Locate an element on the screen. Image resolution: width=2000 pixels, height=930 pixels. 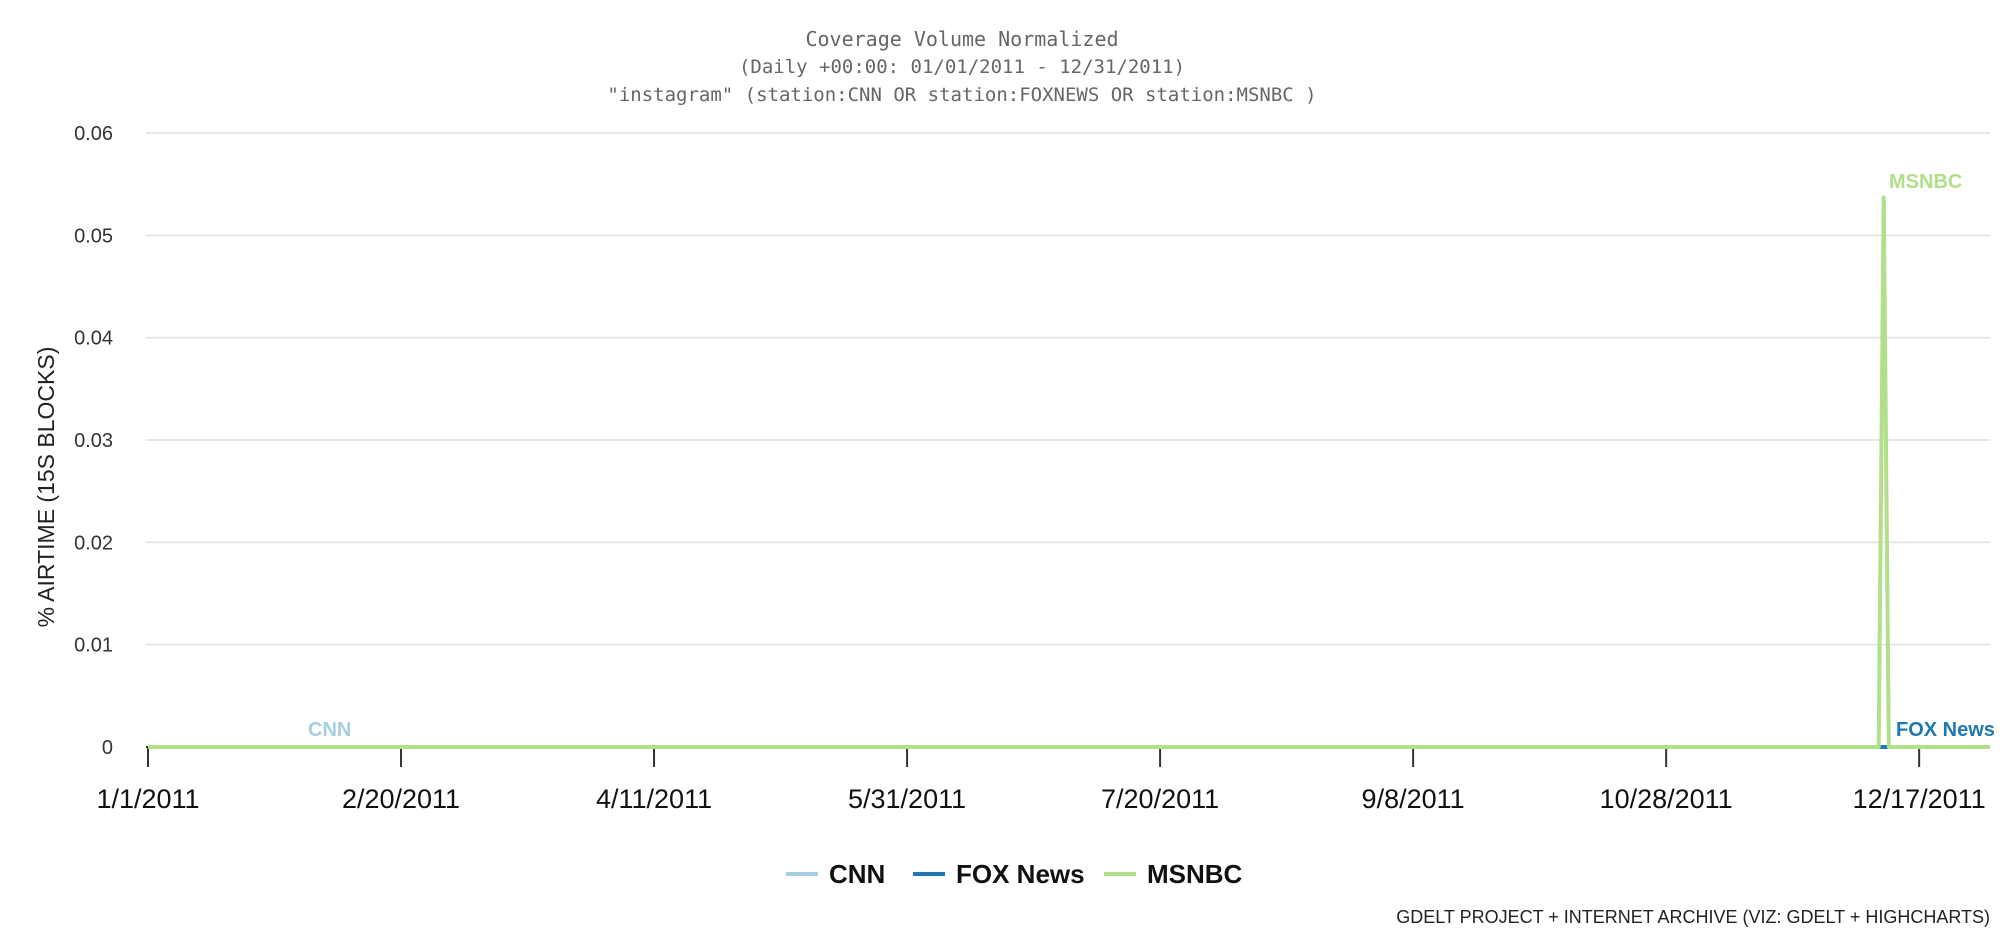
y-axis-ticks: 0 0.01 0.02 0.03 0.04 0.05 0.06 is located at coordinates (93, 441).